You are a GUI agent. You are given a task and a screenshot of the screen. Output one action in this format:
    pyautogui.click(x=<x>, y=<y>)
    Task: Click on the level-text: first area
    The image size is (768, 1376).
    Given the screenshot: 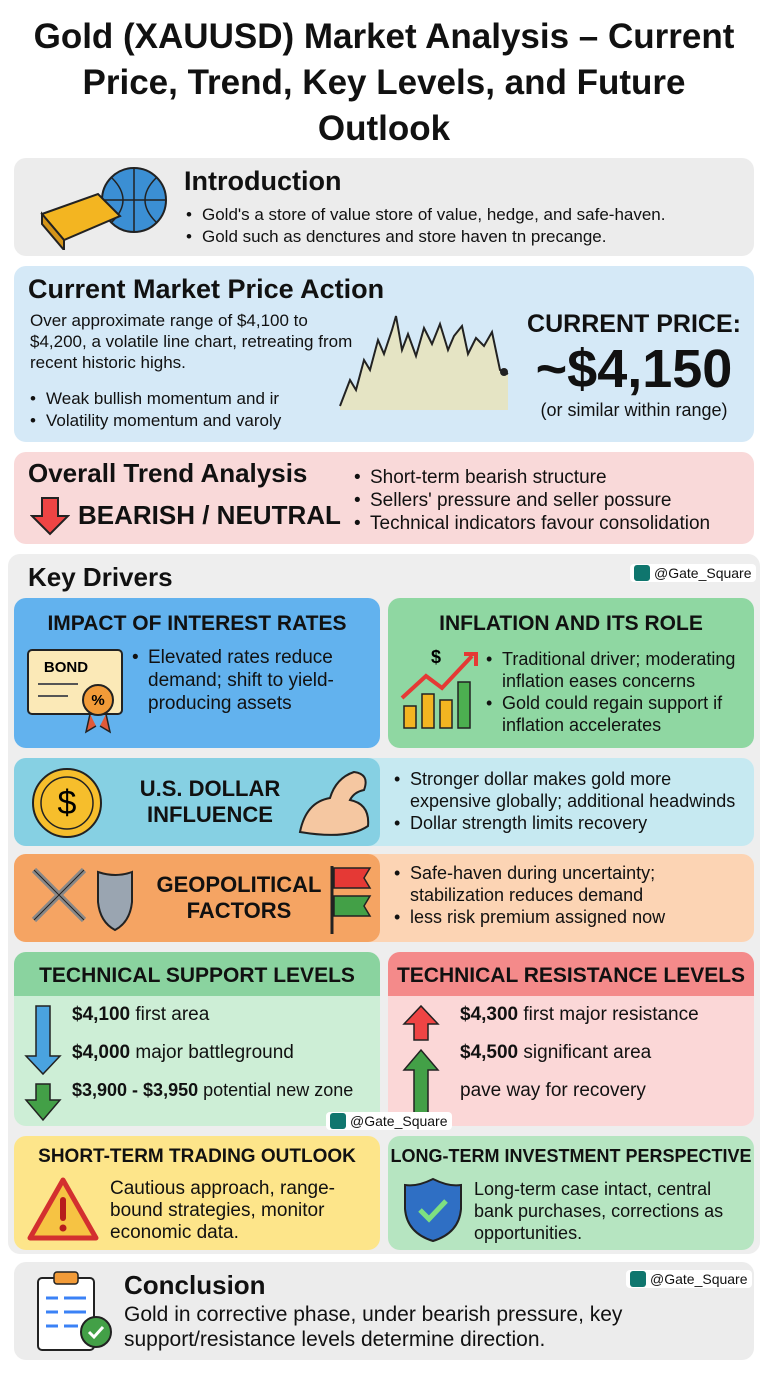 What is the action you would take?
    pyautogui.click(x=172, y=1014)
    